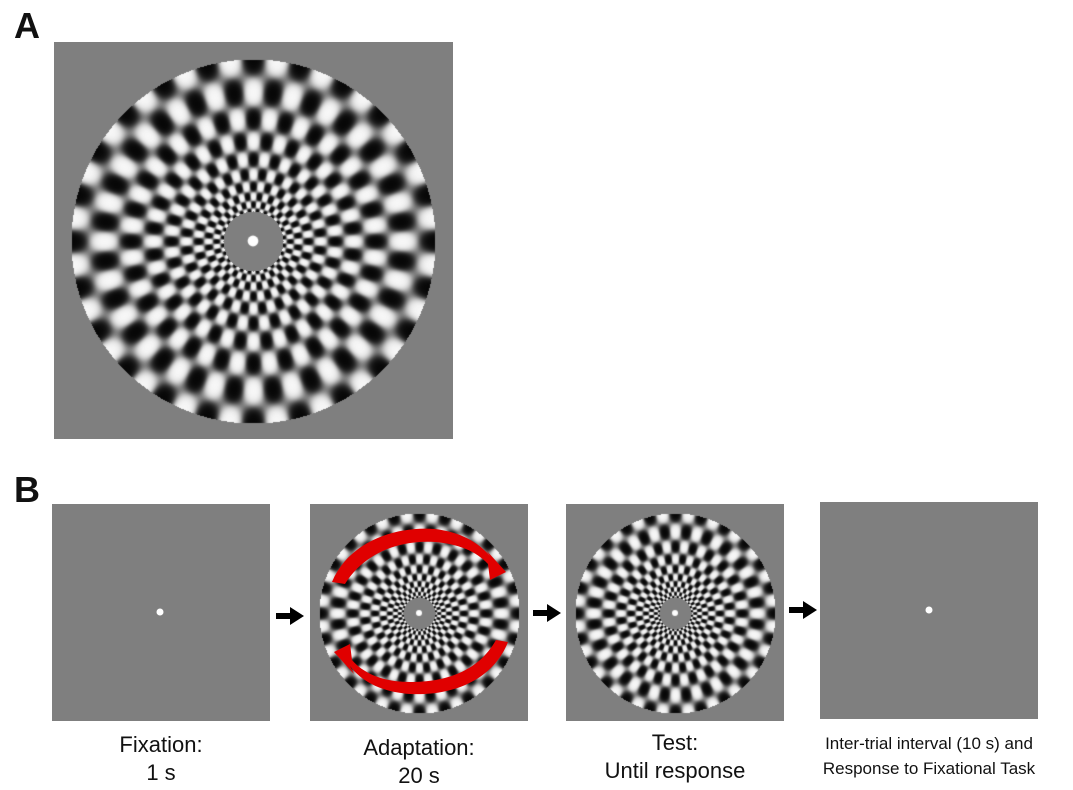  What do you see at coordinates (929, 768) in the screenshot?
I see `caption-iti-line2: Response to Fixational Task` at bounding box center [929, 768].